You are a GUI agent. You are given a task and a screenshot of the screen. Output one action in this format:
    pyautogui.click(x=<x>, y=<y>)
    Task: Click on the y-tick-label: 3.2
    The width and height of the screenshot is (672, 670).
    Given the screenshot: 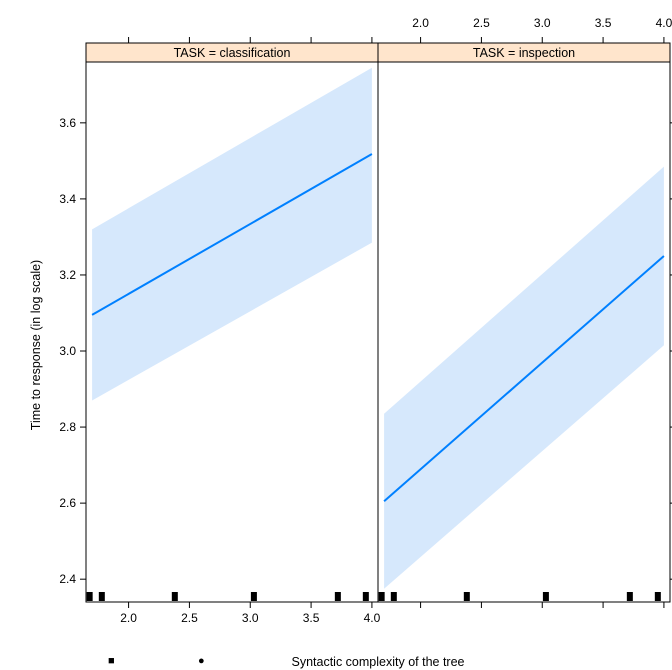 What is the action you would take?
    pyautogui.click(x=67, y=275)
    